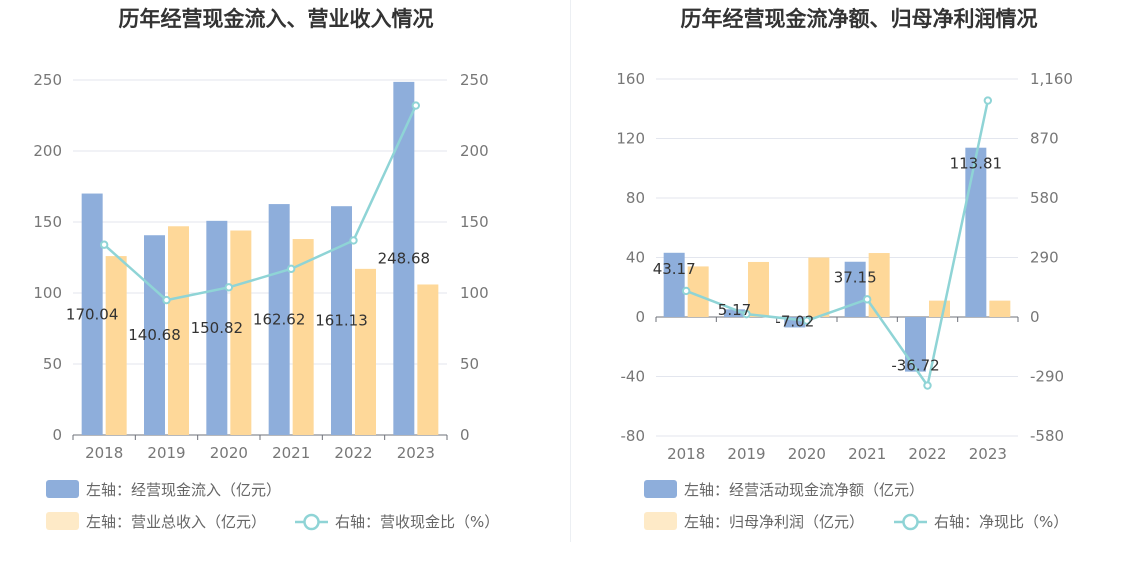  What do you see at coordinates (859, 19) in the screenshot?
I see `chart-title: 历年经营现金流净额、归母净利润情况` at bounding box center [859, 19].